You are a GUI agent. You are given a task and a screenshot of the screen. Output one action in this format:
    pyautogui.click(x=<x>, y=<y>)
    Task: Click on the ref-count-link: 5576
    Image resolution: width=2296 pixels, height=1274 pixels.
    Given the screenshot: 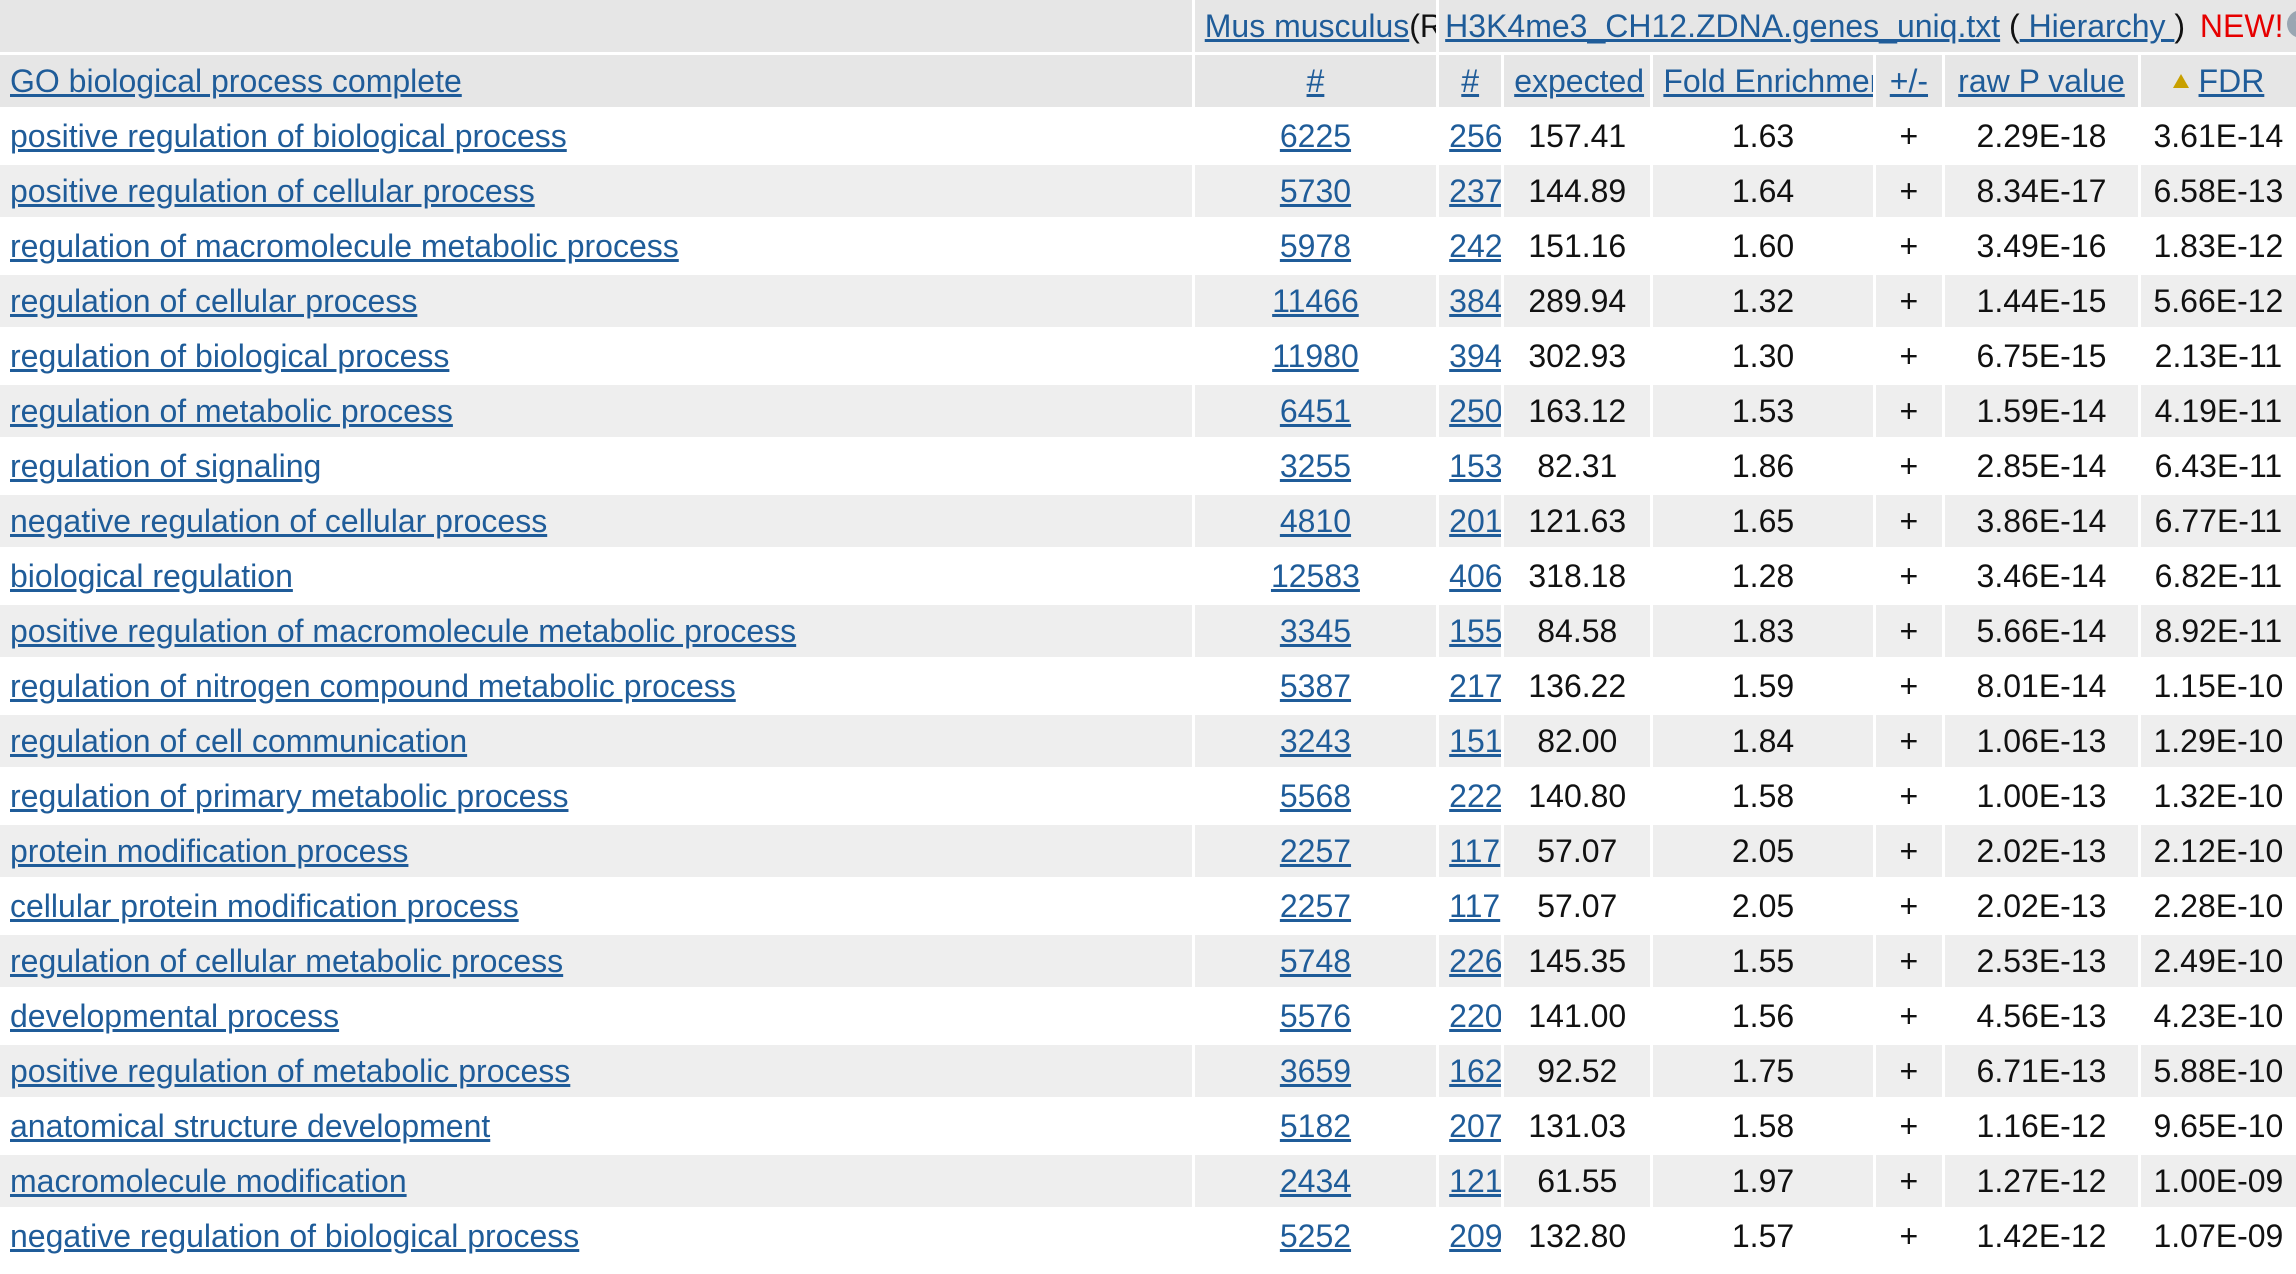 What is the action you would take?
    pyautogui.click(x=1315, y=1016)
    